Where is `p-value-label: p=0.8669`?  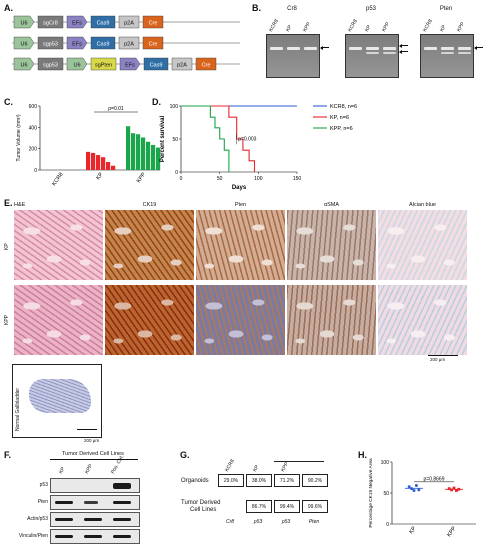 p-value-label: p=0.8669 is located at coordinates (434, 480).